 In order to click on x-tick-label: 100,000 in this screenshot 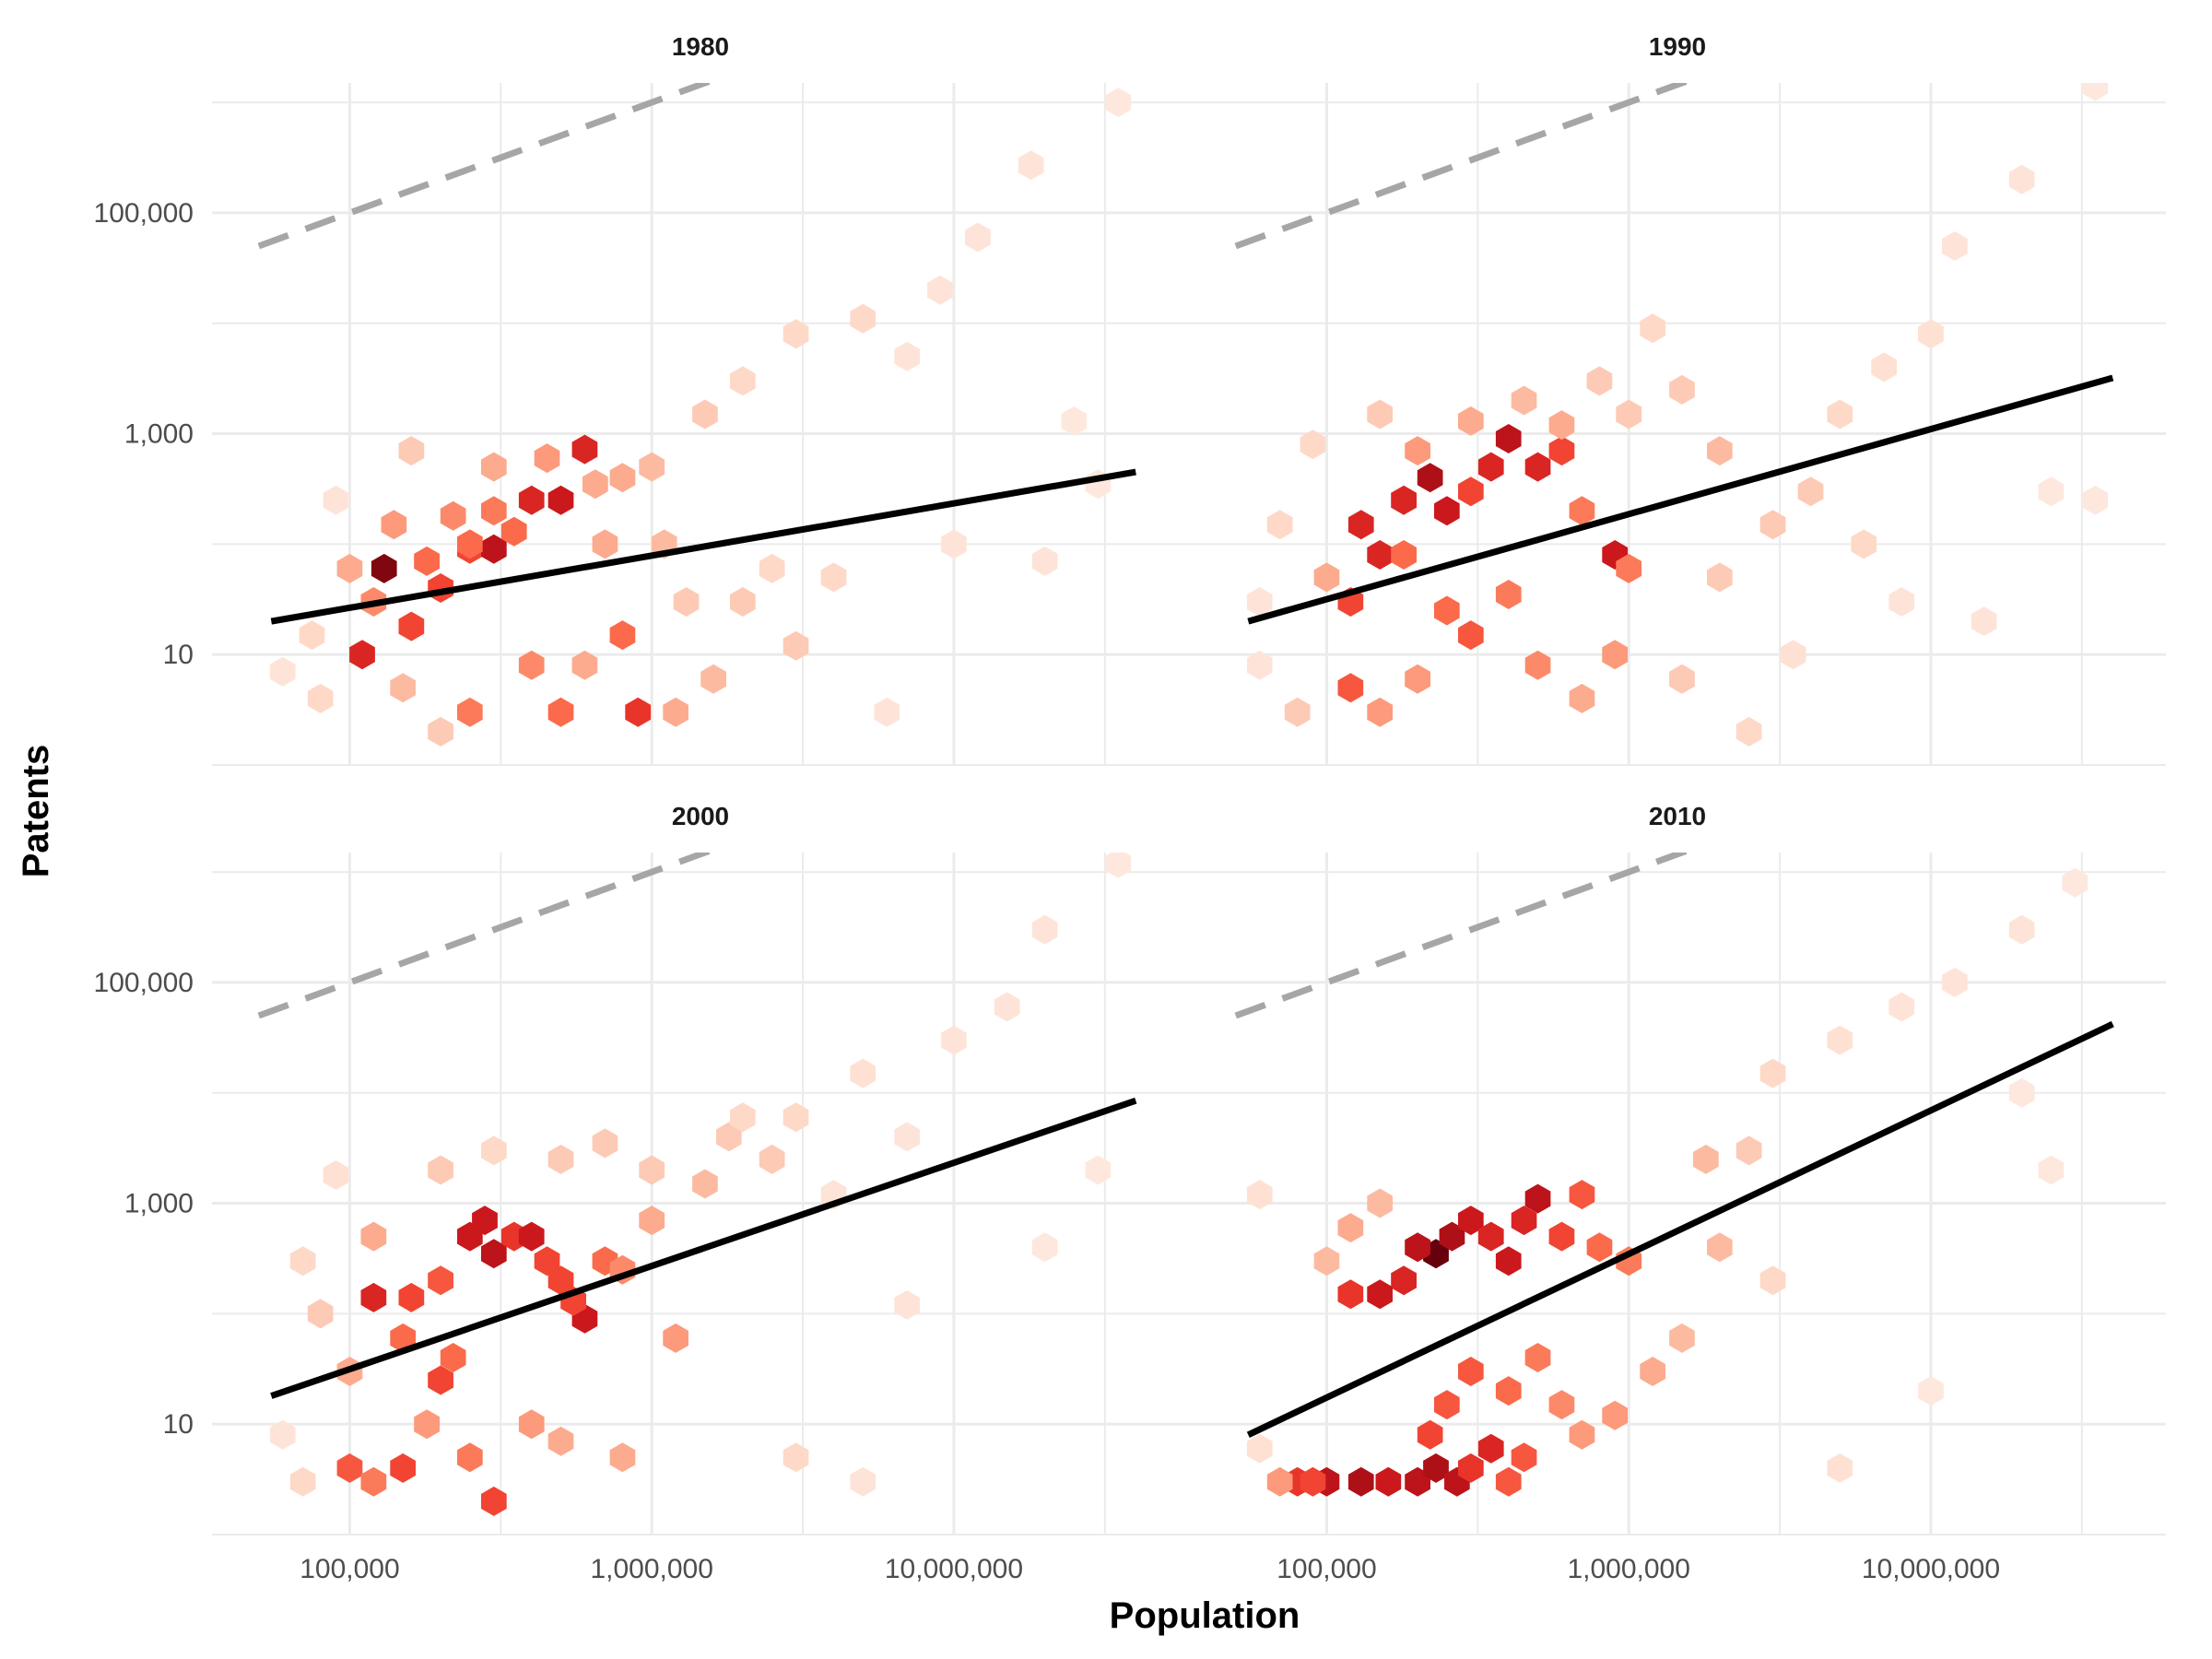, I will do `click(1326, 1569)`.